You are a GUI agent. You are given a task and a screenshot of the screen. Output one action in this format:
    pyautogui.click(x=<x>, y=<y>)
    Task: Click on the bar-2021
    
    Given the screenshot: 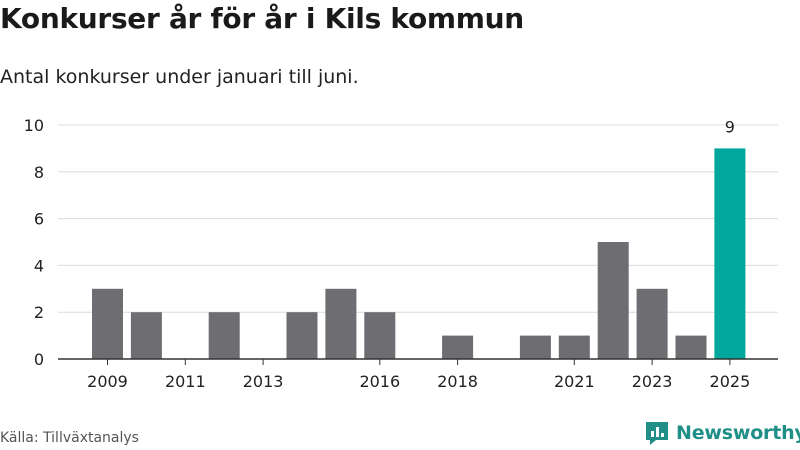 What is the action you would take?
    pyautogui.click(x=574, y=347)
    